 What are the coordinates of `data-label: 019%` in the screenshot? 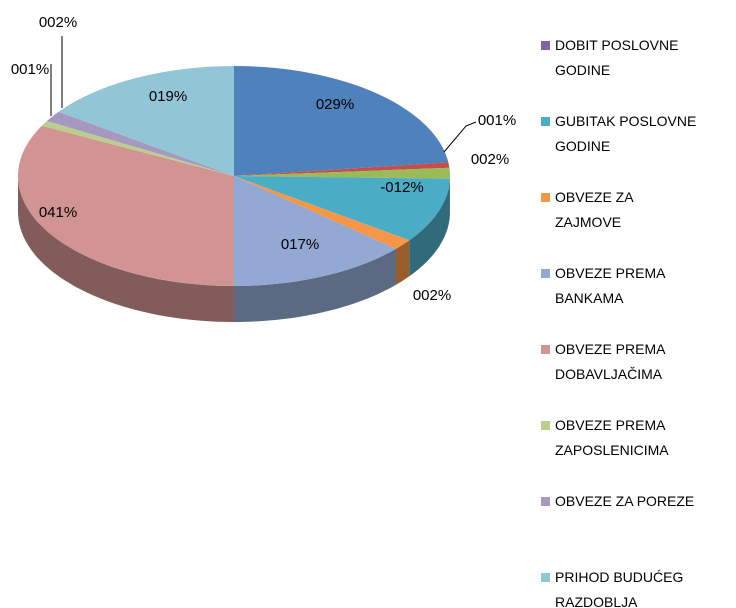 It's located at (168, 96).